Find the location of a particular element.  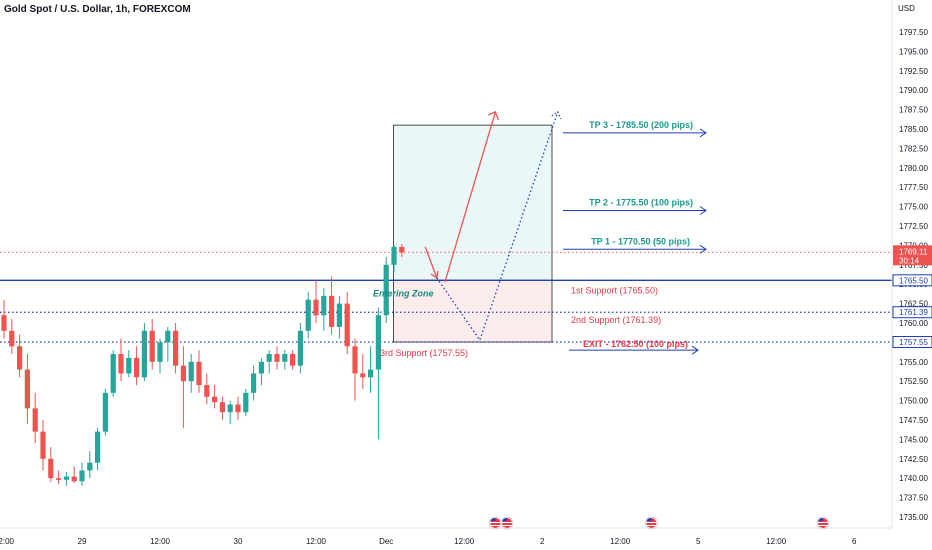

target-zone is located at coordinates (473, 202).